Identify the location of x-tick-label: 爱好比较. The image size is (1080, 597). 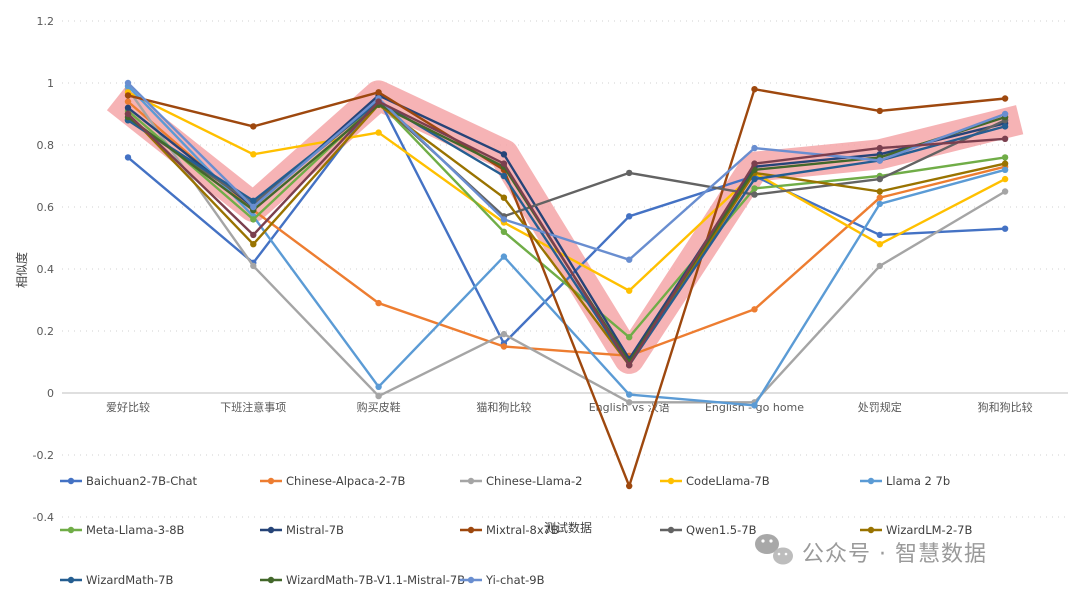
(128, 407).